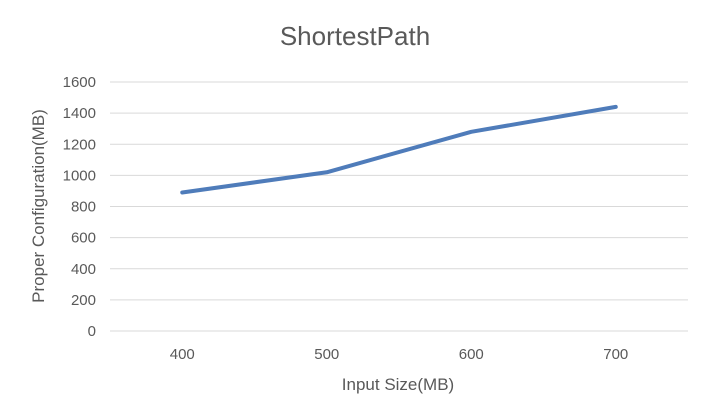 The width and height of the screenshot is (714, 420). Describe the element at coordinates (79, 175) in the screenshot. I see `y-tick-label: 1000` at that location.